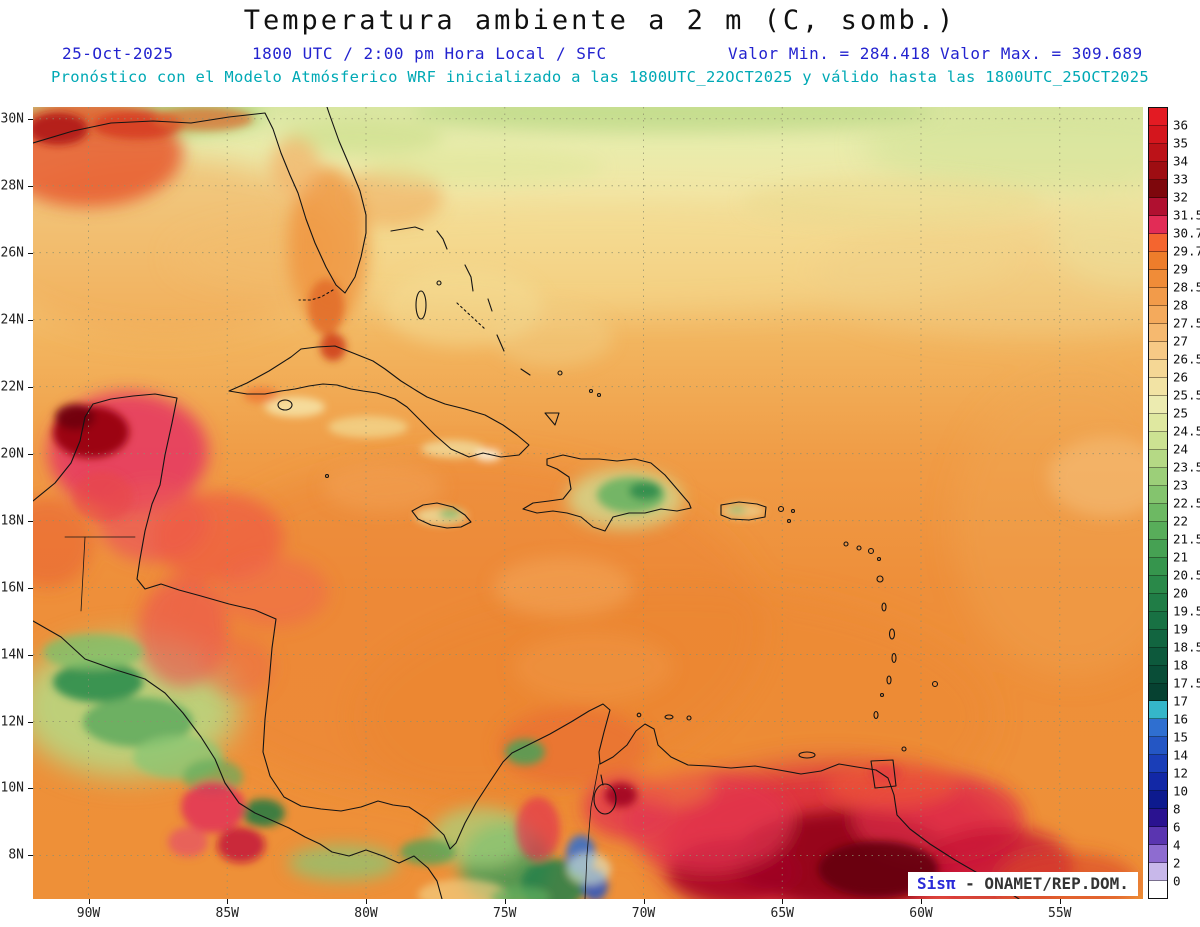 The width and height of the screenshot is (1200, 927). I want to click on colorbar-tick-label: 21.5, so click(1186, 539).